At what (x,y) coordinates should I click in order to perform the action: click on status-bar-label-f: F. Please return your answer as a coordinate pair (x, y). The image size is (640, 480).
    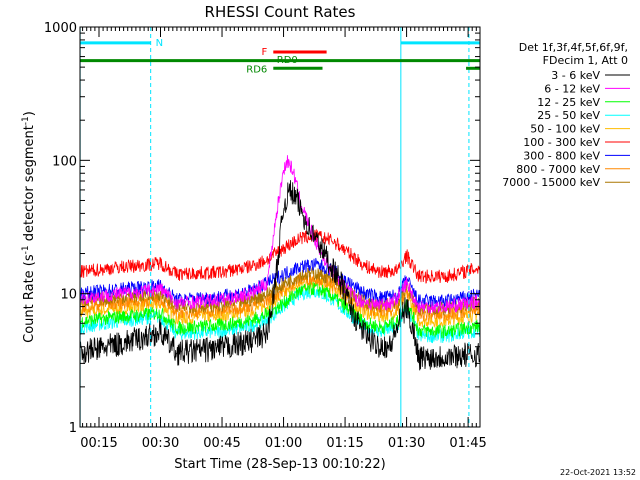
    Looking at the image, I should click on (265, 52).